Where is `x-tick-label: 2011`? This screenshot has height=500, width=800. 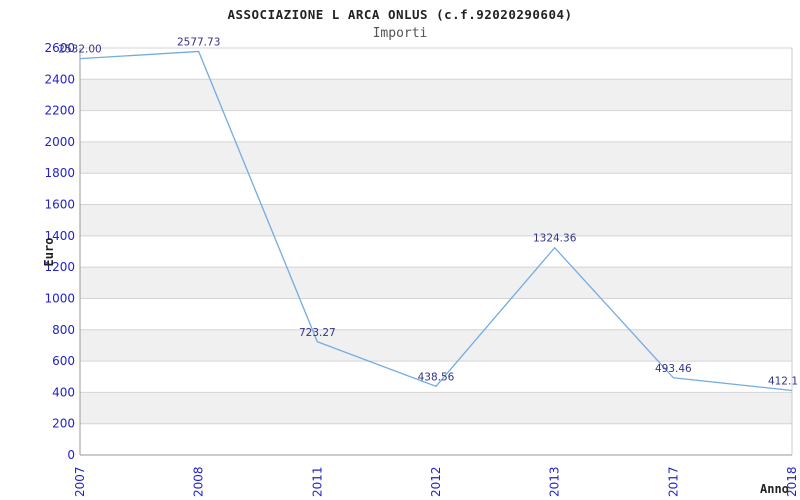 x-tick-label: 2011 is located at coordinates (317, 481).